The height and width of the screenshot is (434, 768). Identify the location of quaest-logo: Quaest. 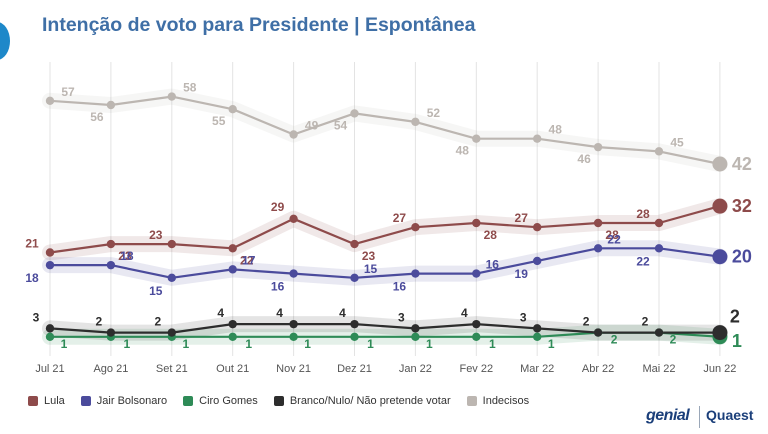
(730, 415).